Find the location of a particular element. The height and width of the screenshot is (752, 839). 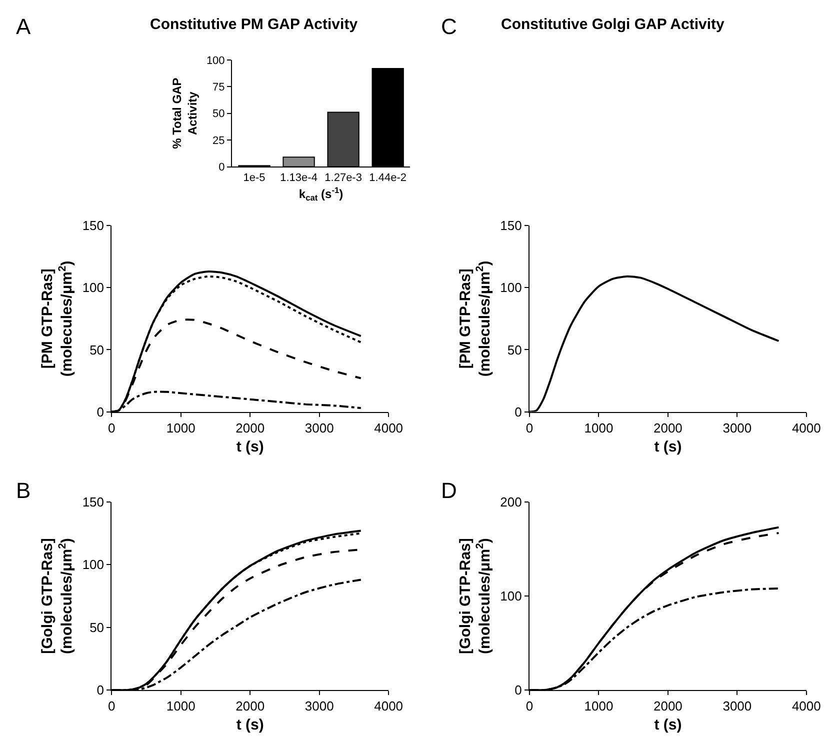

y-tick-label: 25 is located at coordinates (218, 140).